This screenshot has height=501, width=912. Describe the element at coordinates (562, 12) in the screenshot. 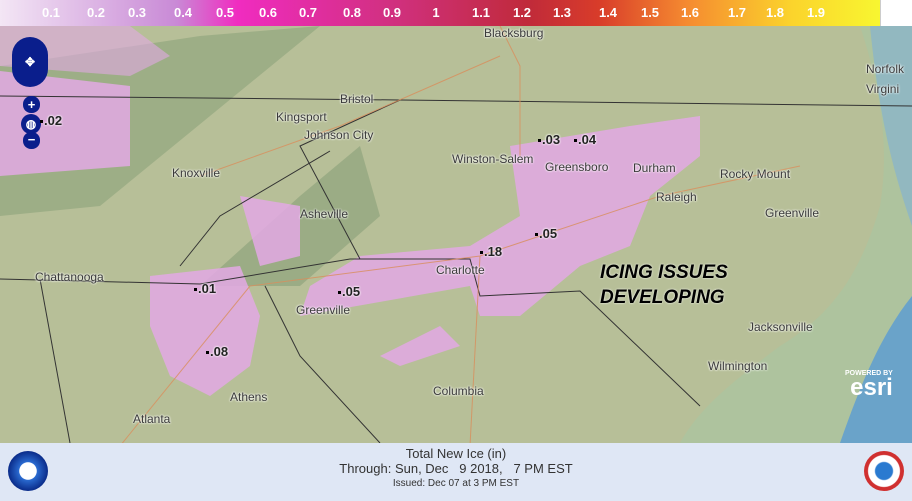

I see `legend-tick: 1.3` at that location.